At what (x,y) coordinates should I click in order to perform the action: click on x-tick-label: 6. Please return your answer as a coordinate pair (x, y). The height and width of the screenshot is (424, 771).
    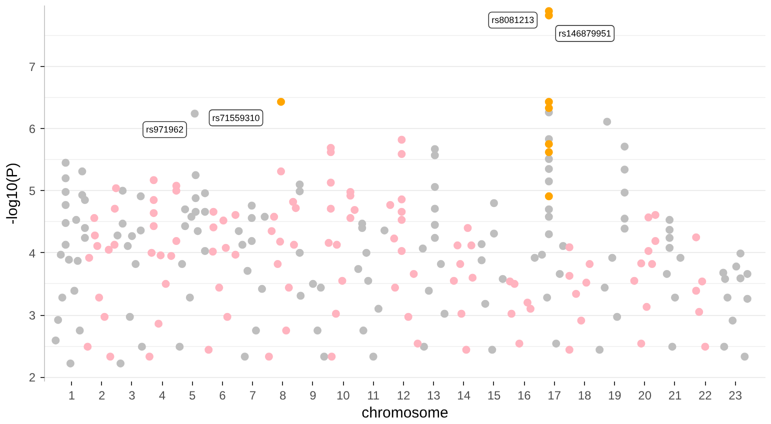
    Looking at the image, I should click on (222, 395).